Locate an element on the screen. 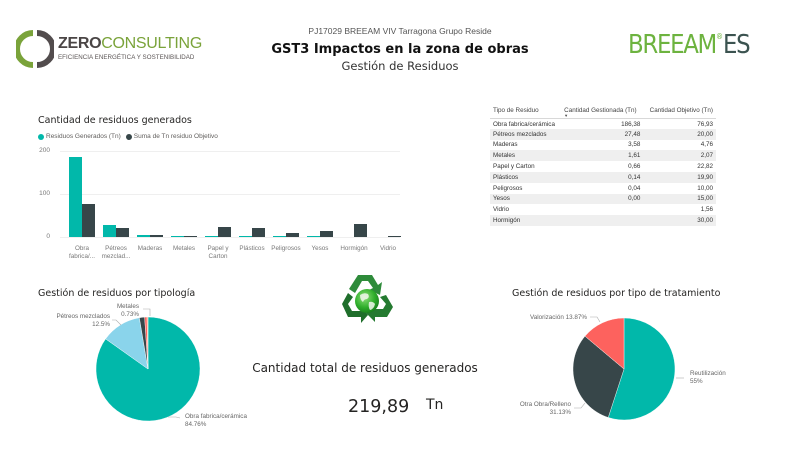  pie-tipologia-title: Gestión de residuos por tipología is located at coordinates (117, 293).